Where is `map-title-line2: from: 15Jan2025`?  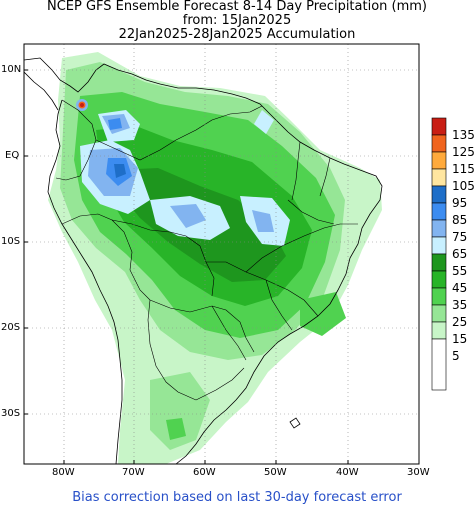 map-title-line2: from: 15Jan2025 is located at coordinates (237, 20).